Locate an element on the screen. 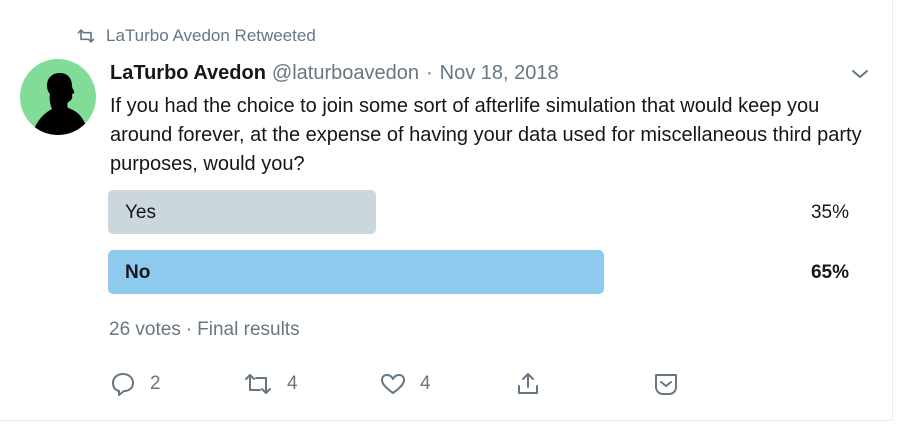 This screenshot has height=426, width=900. share-button is located at coordinates (528, 384).